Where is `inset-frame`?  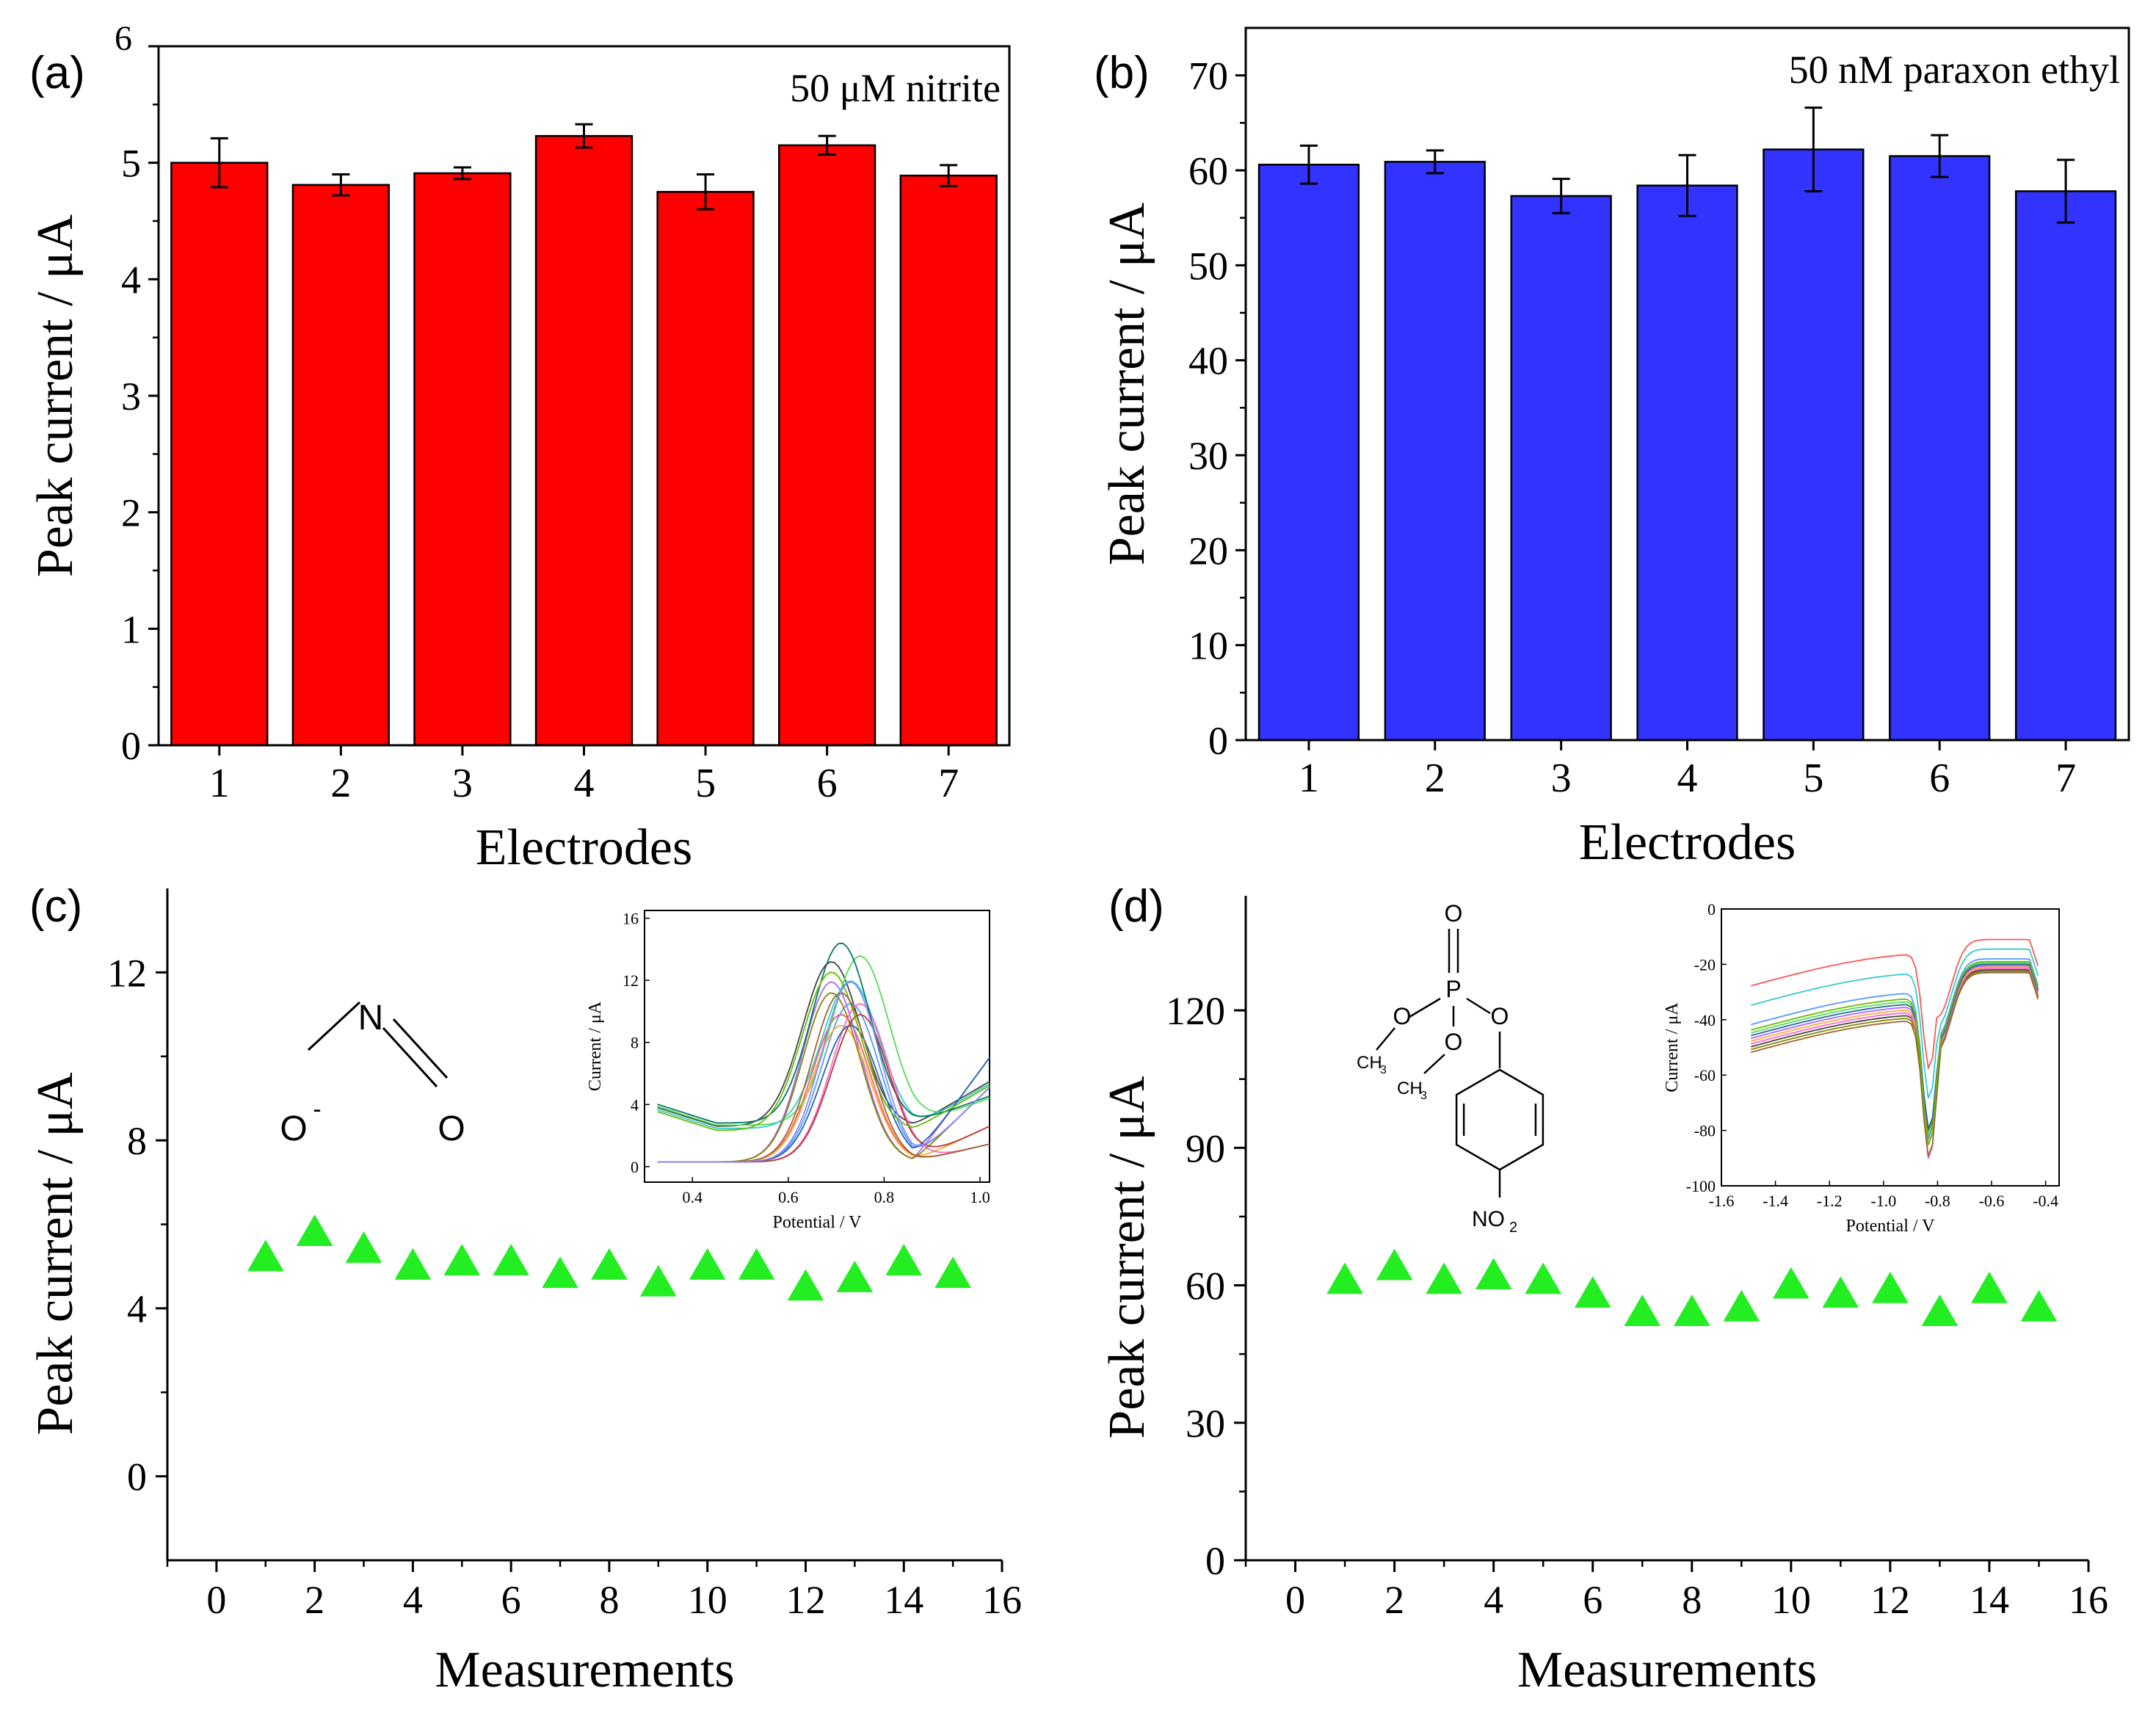 inset-frame is located at coordinates (1890, 1047).